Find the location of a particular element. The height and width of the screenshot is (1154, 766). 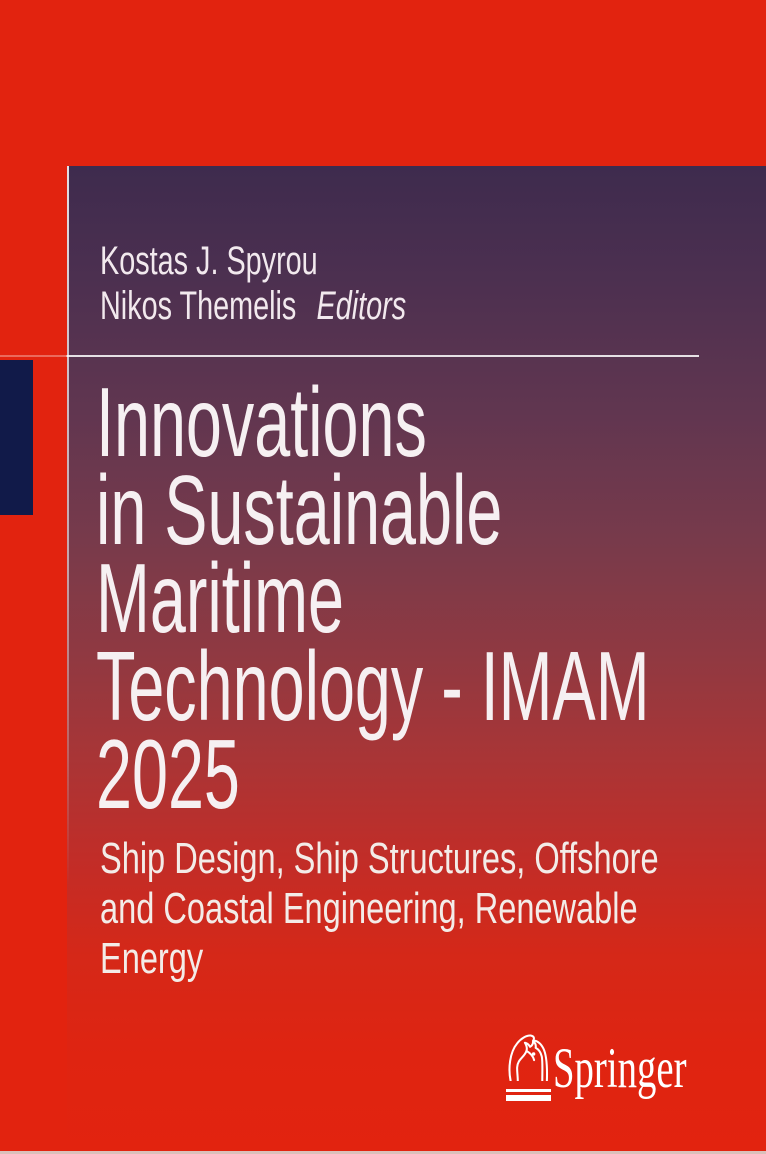

editor-name-1: Kostas J. Spyrou is located at coordinates (209, 261).